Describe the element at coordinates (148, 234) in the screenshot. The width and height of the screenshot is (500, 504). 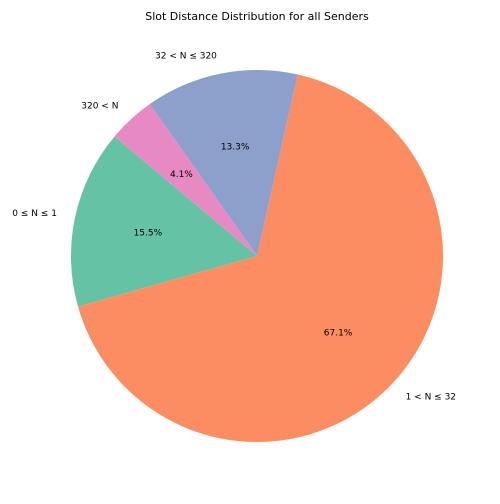
I see `slice-percent-label: 15.5%` at that location.